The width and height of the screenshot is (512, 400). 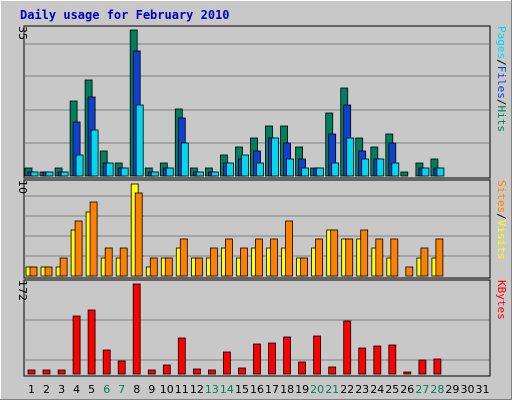 What do you see at coordinates (61, 389) in the screenshot?
I see `x-tick-label-day-3: 3` at bounding box center [61, 389].